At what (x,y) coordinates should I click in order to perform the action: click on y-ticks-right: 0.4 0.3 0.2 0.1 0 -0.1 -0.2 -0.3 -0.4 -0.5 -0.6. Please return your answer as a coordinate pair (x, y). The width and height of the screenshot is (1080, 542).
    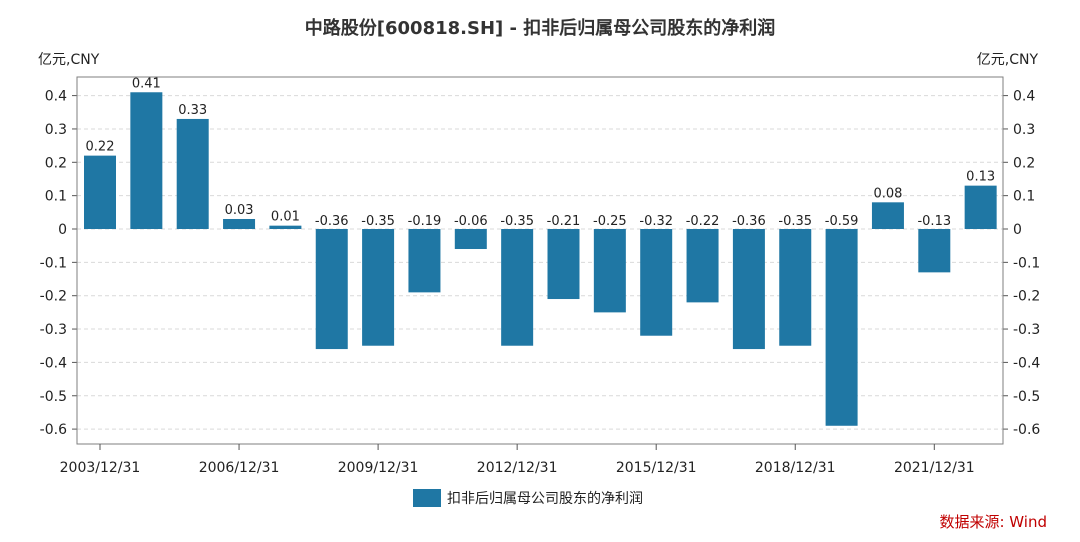
    Looking at the image, I should click on (1026, 264).